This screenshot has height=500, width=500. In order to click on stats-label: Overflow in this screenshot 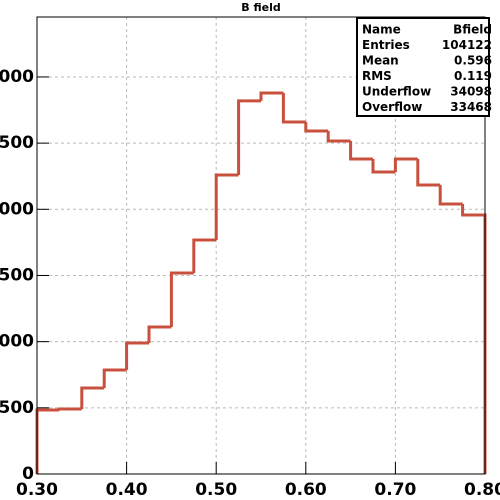, I will do `click(392, 107)`.